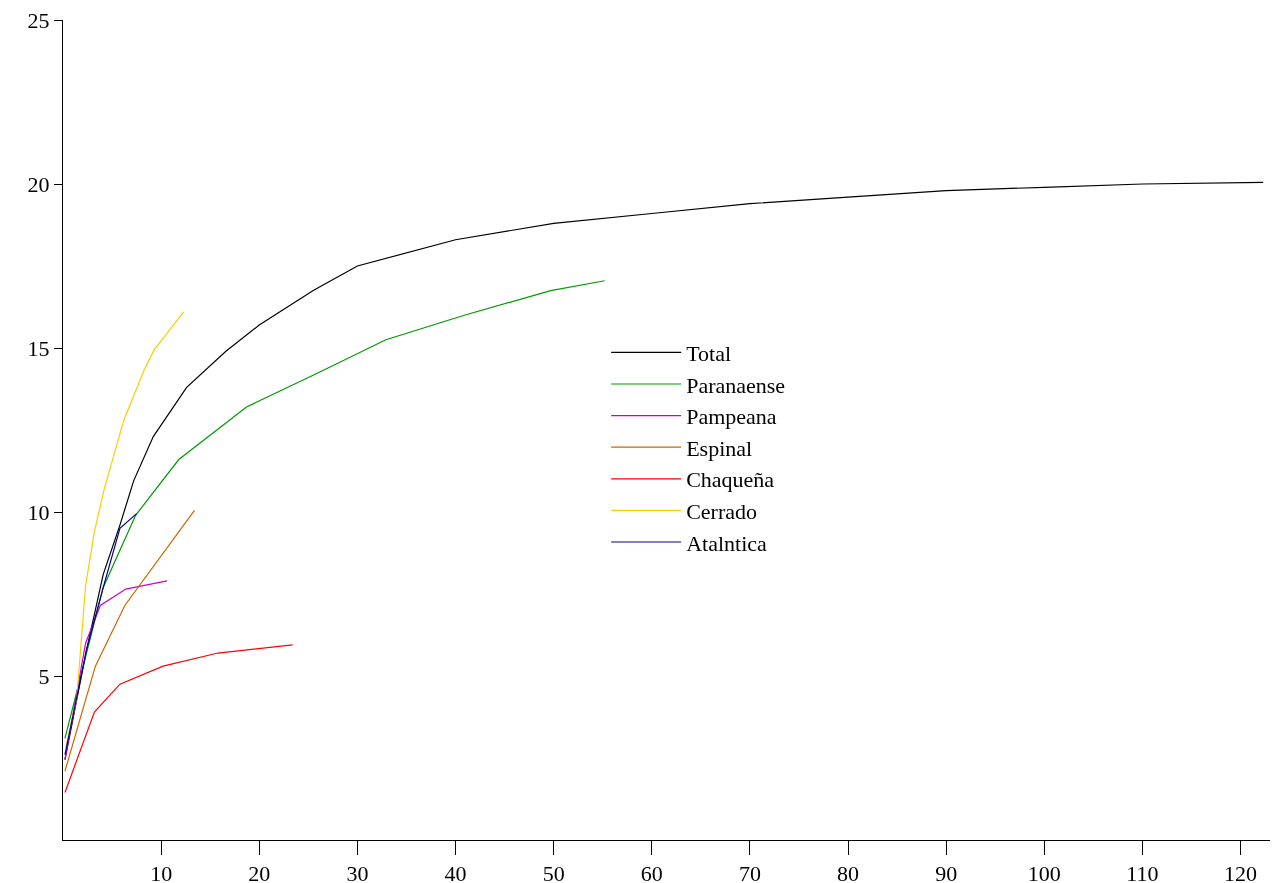 The height and width of the screenshot is (883, 1276). Describe the element at coordinates (722, 511) in the screenshot. I see `legend-label: Cerrado` at that location.